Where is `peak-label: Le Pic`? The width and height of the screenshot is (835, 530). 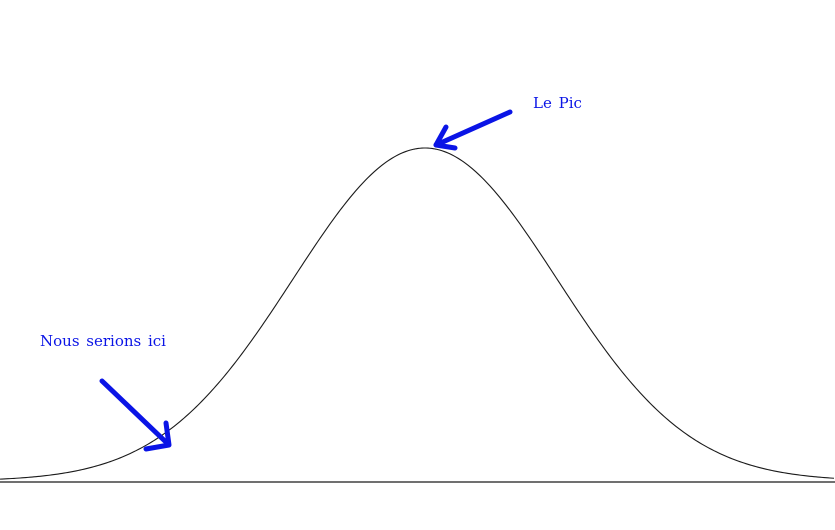 peak-label: Le Pic is located at coordinates (557, 103).